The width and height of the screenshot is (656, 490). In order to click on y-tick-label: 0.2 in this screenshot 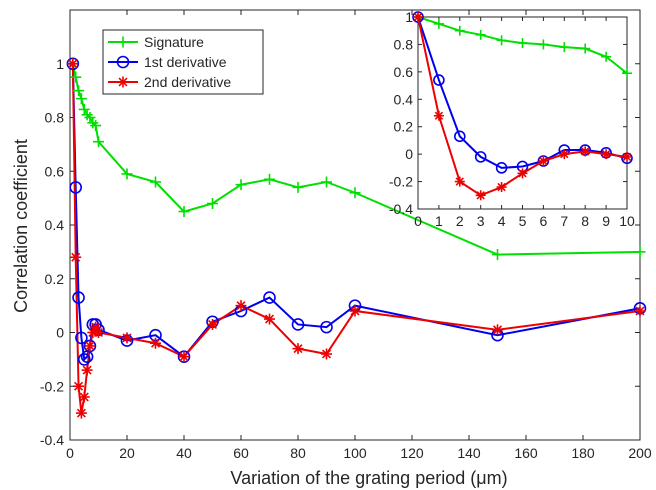, I will do `click(55, 279)`.